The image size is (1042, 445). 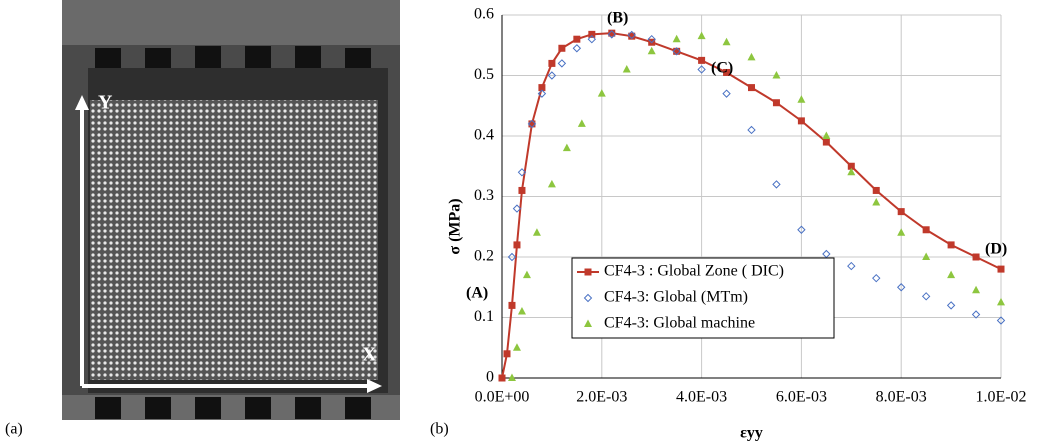 I want to click on y-axis-label: σ (MPa), so click(x=455, y=226).